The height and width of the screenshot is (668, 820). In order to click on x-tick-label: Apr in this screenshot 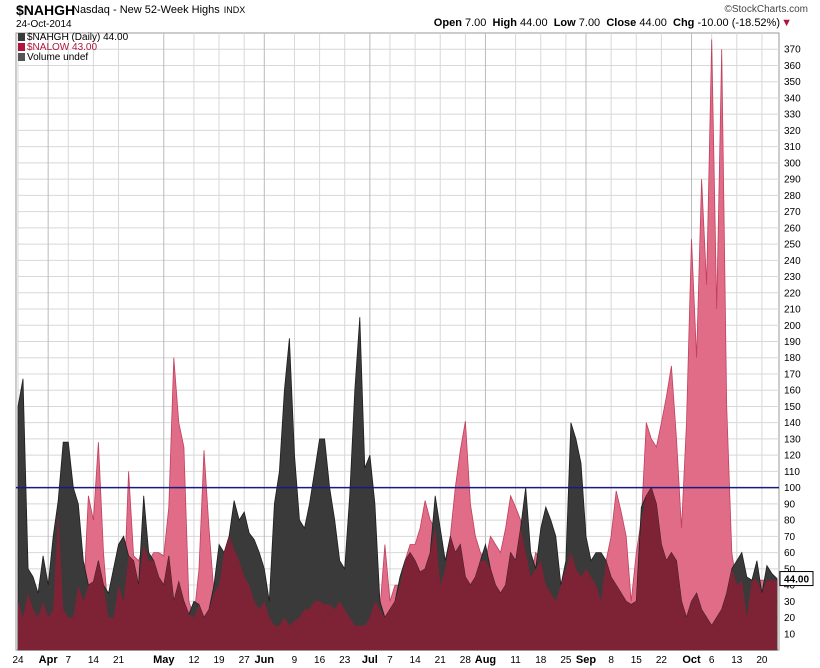, I will do `click(49, 660)`.